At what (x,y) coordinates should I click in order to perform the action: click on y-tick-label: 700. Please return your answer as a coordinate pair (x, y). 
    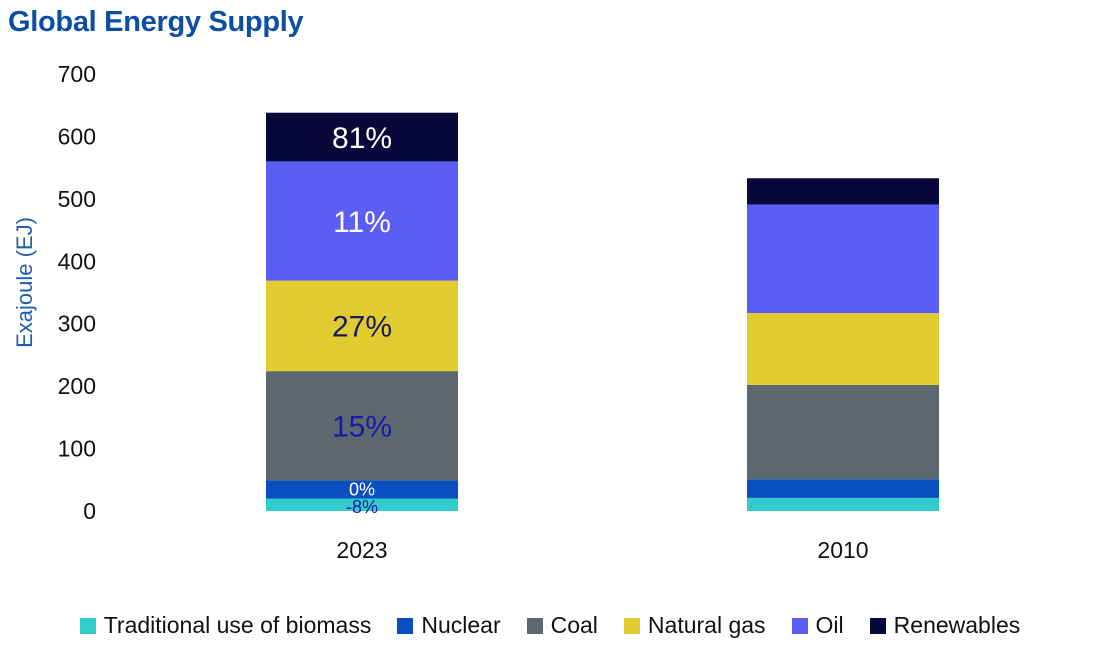
    Looking at the image, I should click on (77, 74).